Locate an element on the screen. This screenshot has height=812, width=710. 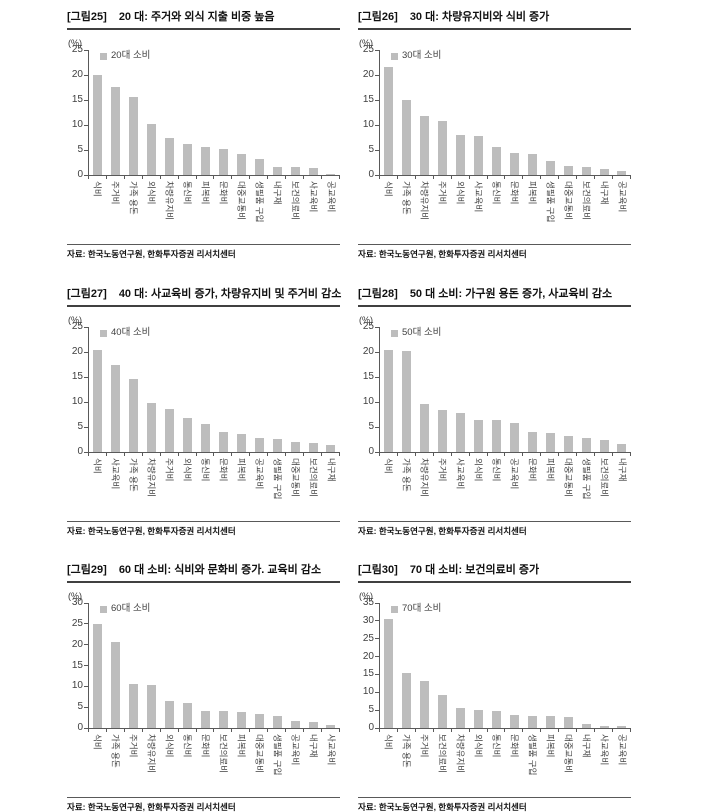
x-axis-ticks is located at coordinates (505, 730).